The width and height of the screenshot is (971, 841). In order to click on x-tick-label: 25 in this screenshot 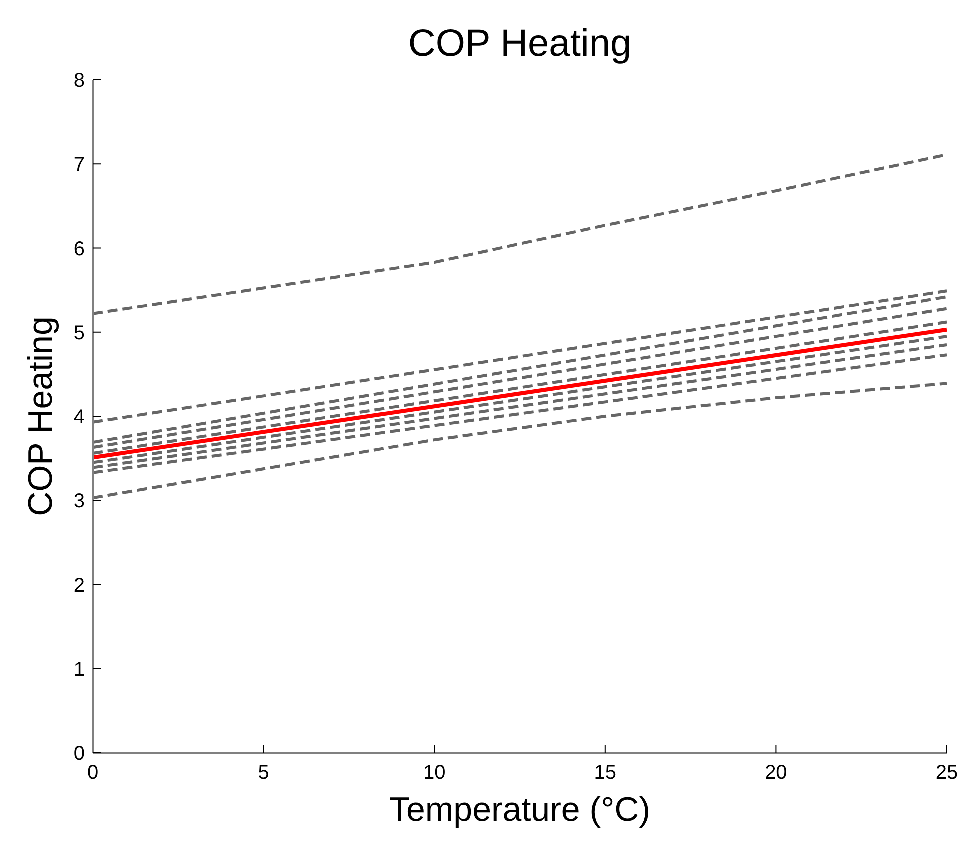, I will do `click(947, 773)`.